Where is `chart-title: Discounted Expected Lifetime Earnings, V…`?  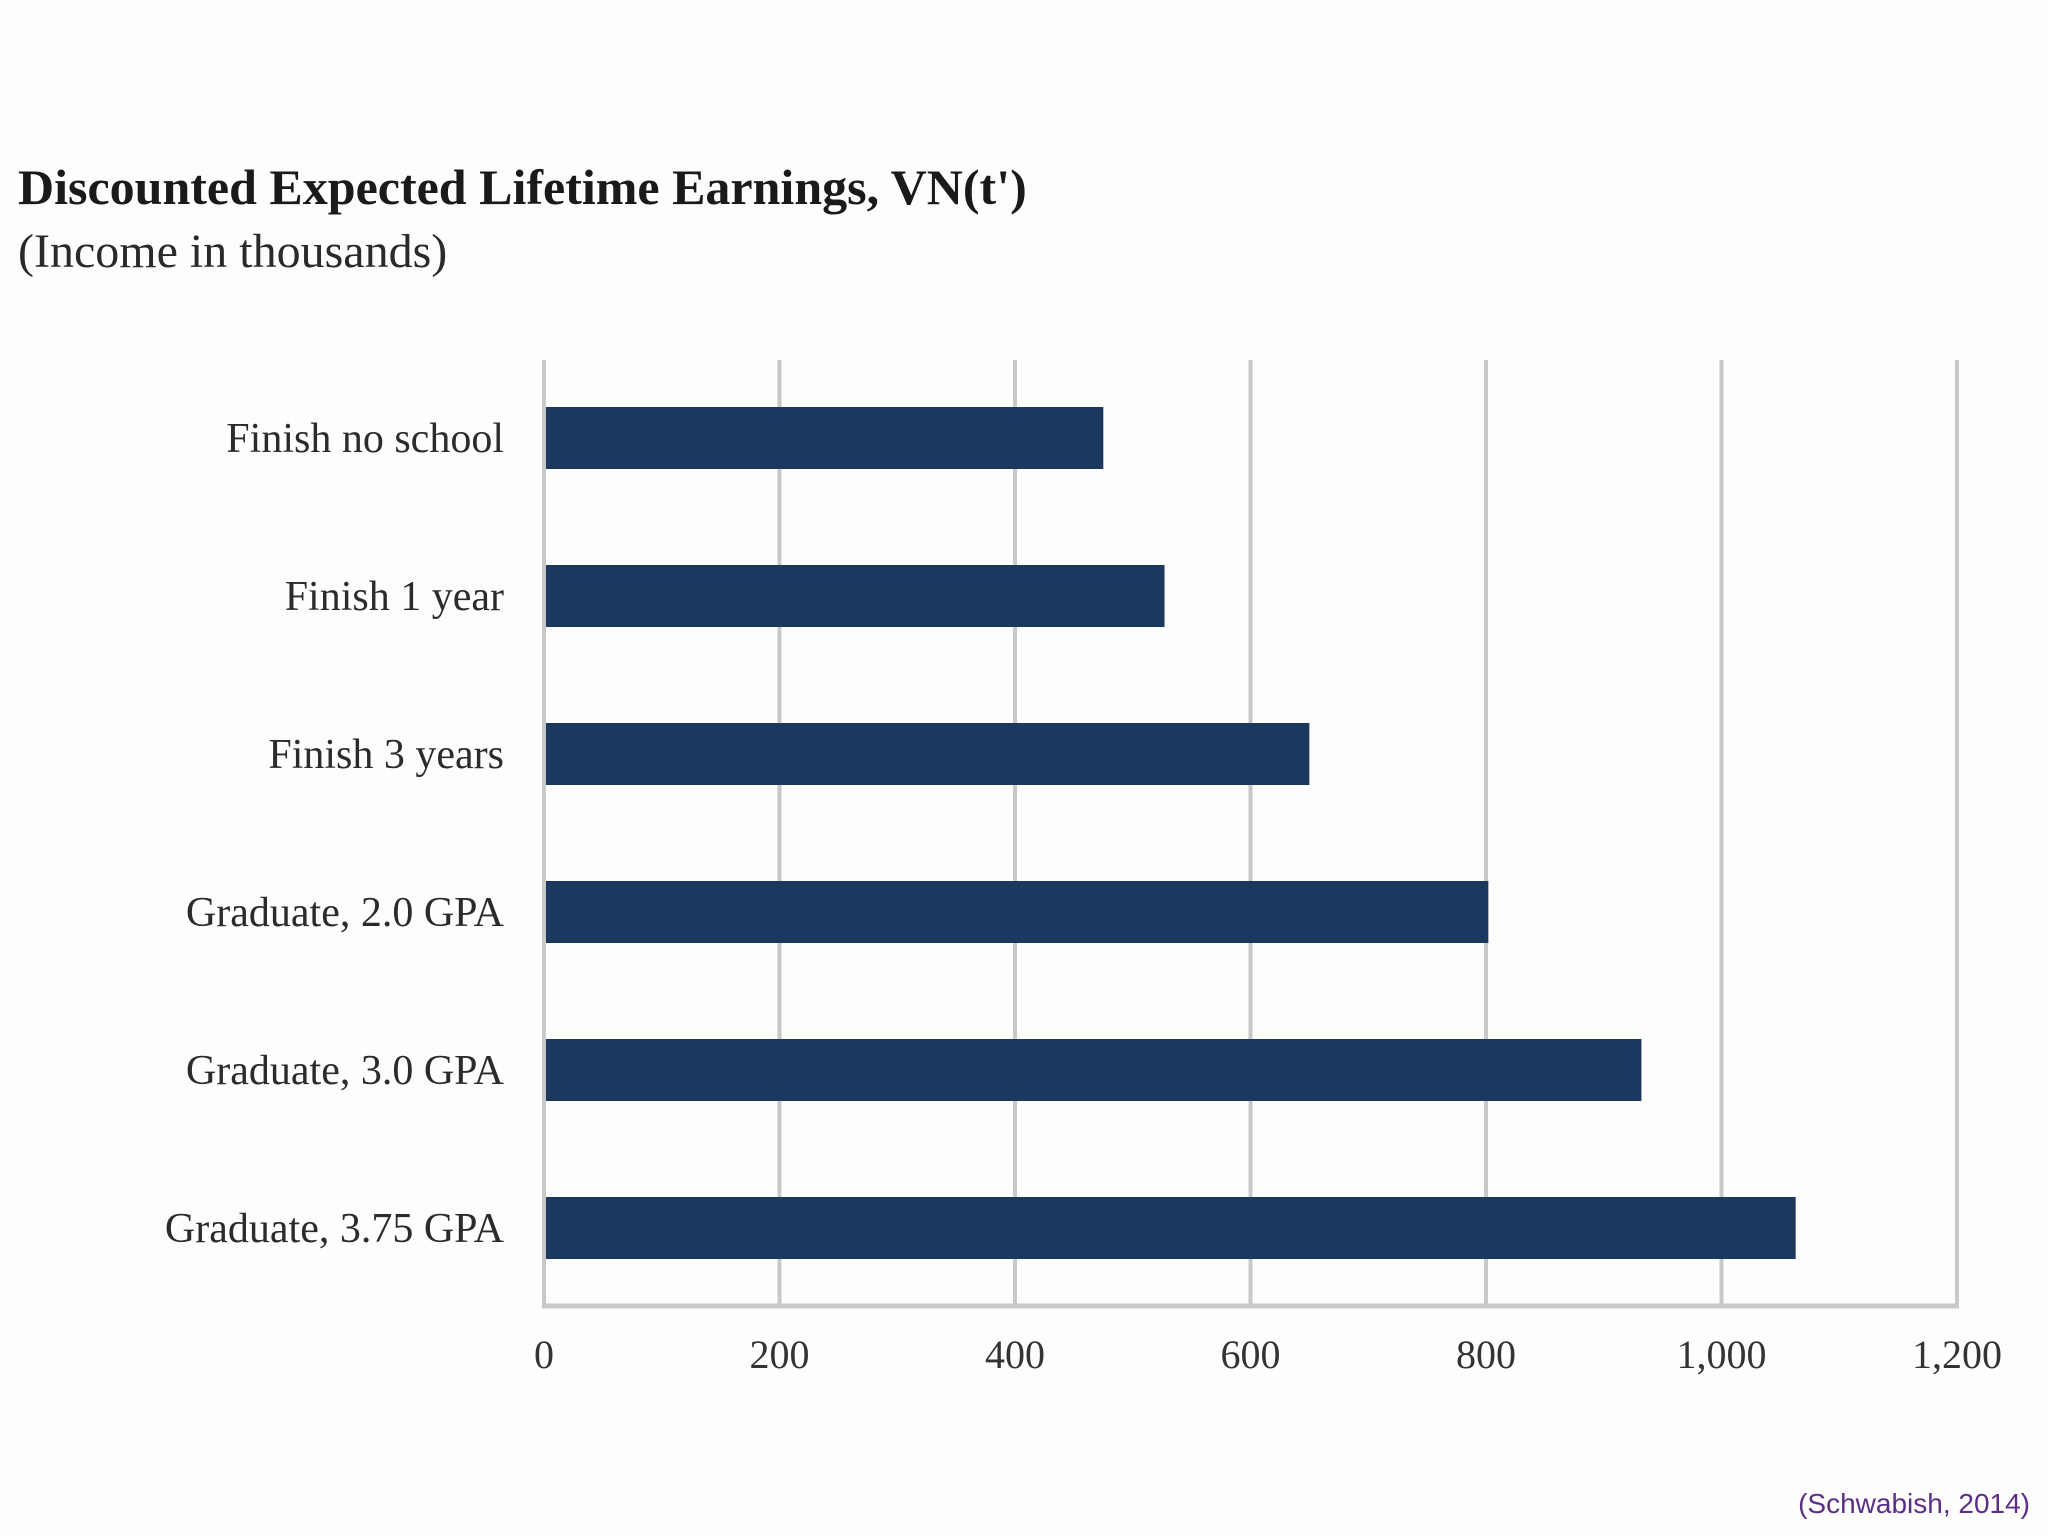
chart-title: Discounted Expected Lifetime Earnings, V… is located at coordinates (522, 187).